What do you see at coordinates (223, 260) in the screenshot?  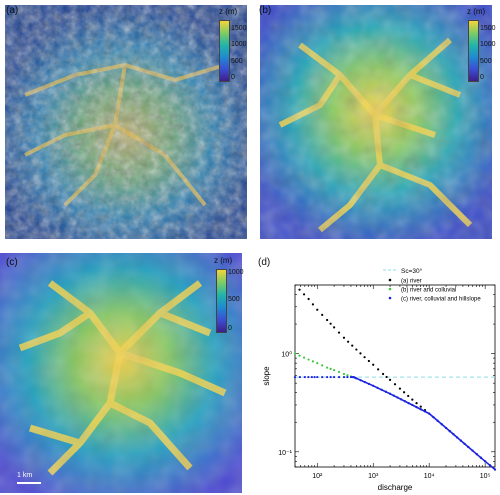 I see `colorbar-c-unit: z (m)` at bounding box center [223, 260].